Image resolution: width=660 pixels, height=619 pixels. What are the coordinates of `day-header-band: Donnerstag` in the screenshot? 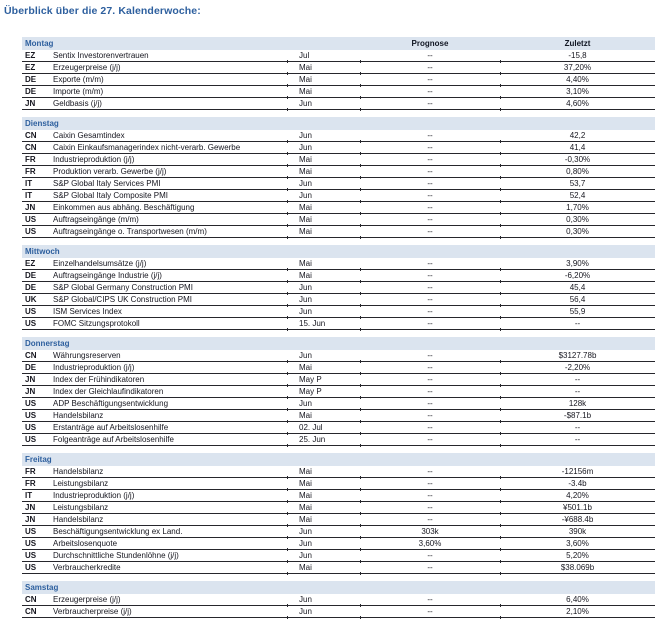 It's located at (338, 343).